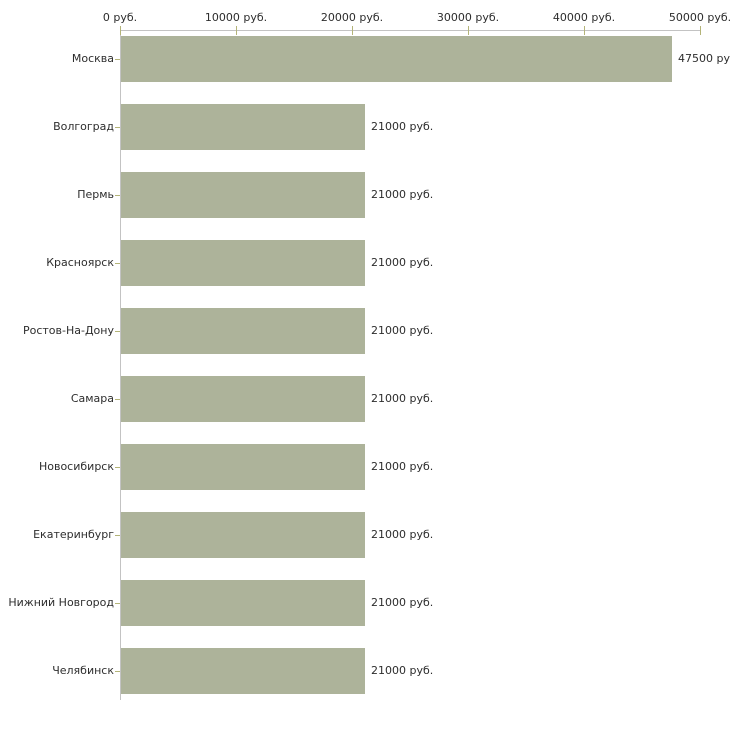 The height and width of the screenshot is (730, 730). What do you see at coordinates (80, 262) in the screenshot?
I see `category-label: Красноярск` at bounding box center [80, 262].